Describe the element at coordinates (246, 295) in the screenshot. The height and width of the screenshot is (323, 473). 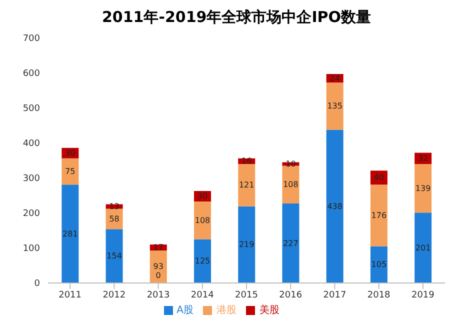
I see `x-tick-label: 2015` at that location.